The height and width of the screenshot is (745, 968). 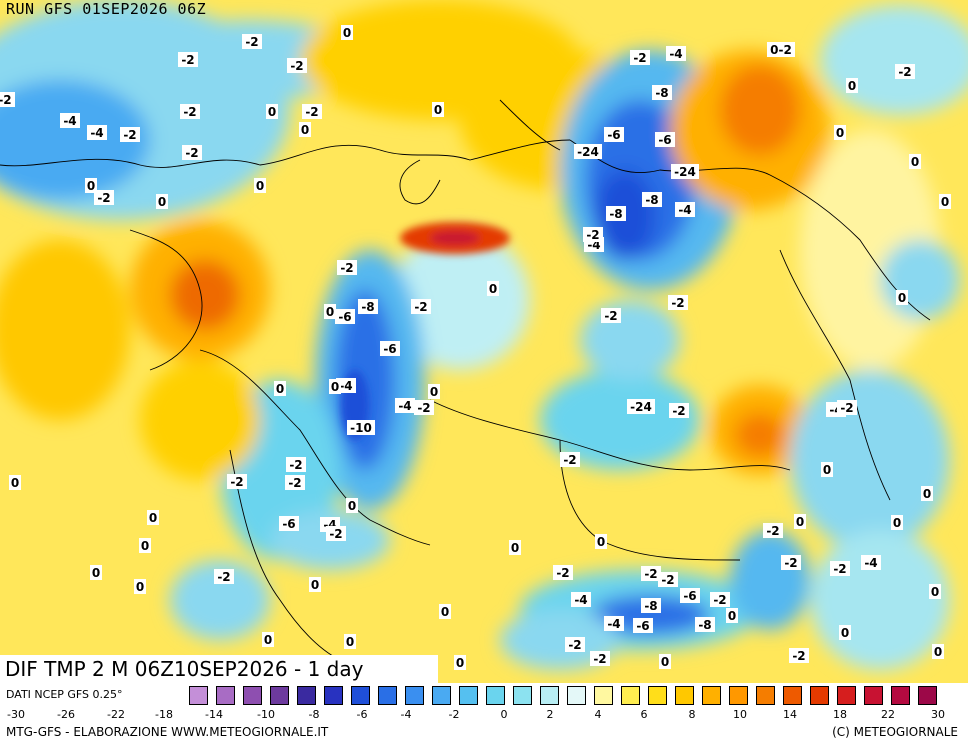 I want to click on isotherm-label: -10, so click(x=361, y=428).